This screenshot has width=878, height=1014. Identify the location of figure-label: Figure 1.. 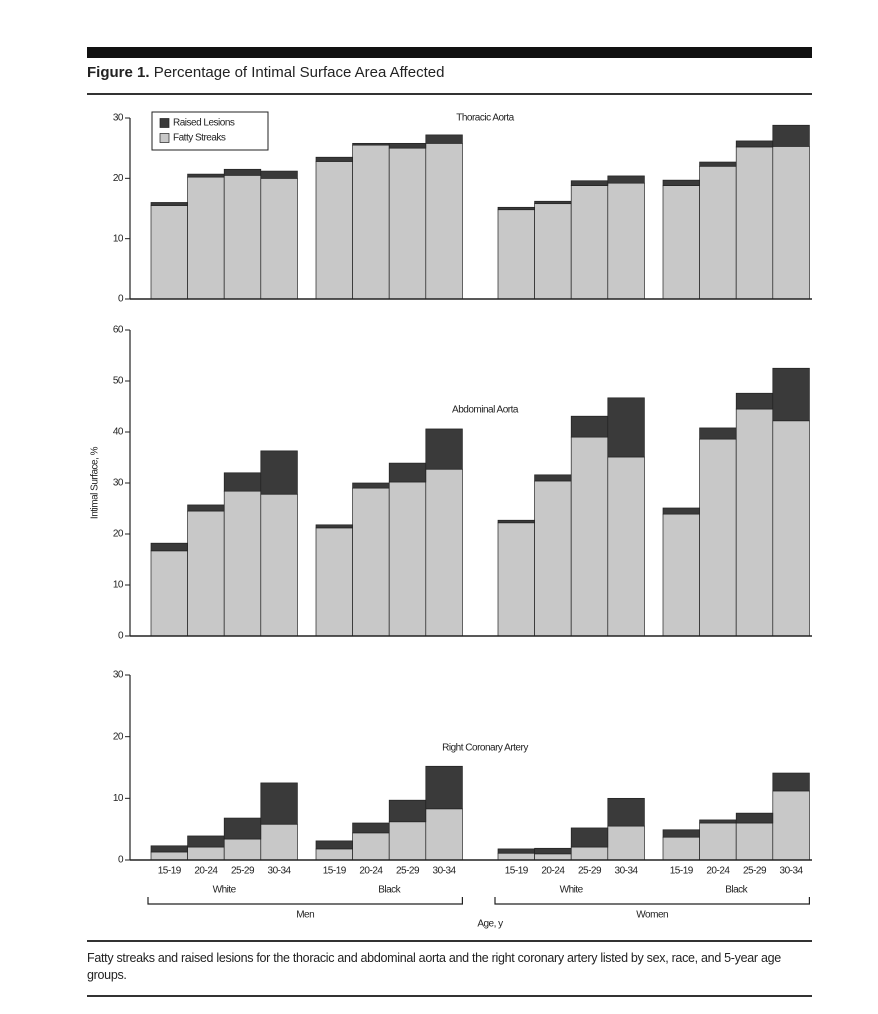
(118, 72).